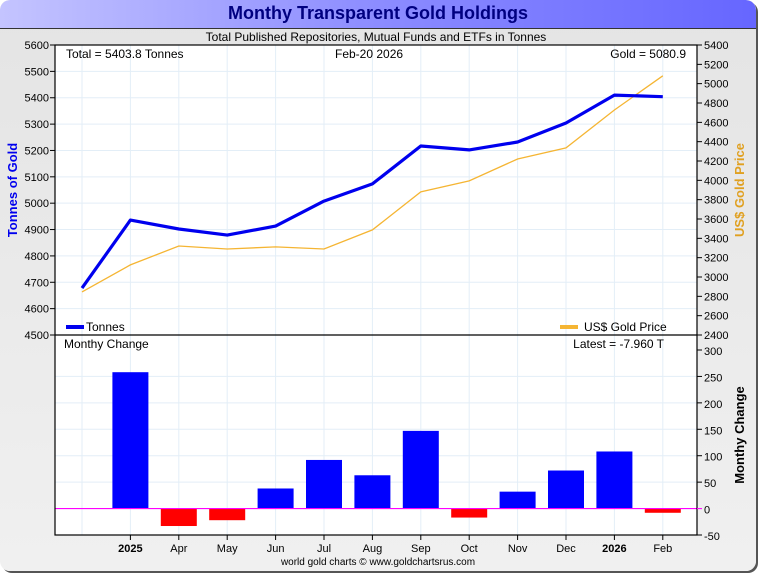  What do you see at coordinates (276, 549) in the screenshot?
I see `x-tick-label: Jun` at bounding box center [276, 549].